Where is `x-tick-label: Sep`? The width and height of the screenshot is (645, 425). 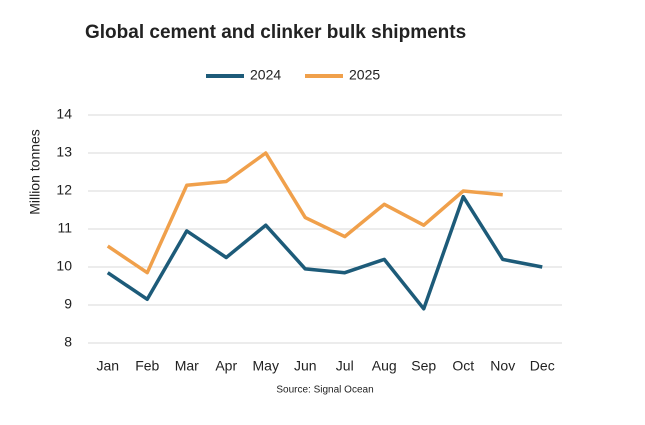
x-tick-label: Sep is located at coordinates (423, 366).